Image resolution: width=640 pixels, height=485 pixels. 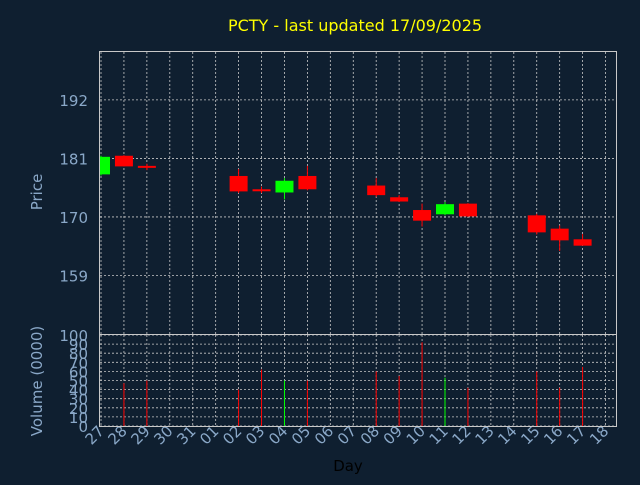 I want to click on volume-y-tick-label: 10, so click(x=78, y=418).